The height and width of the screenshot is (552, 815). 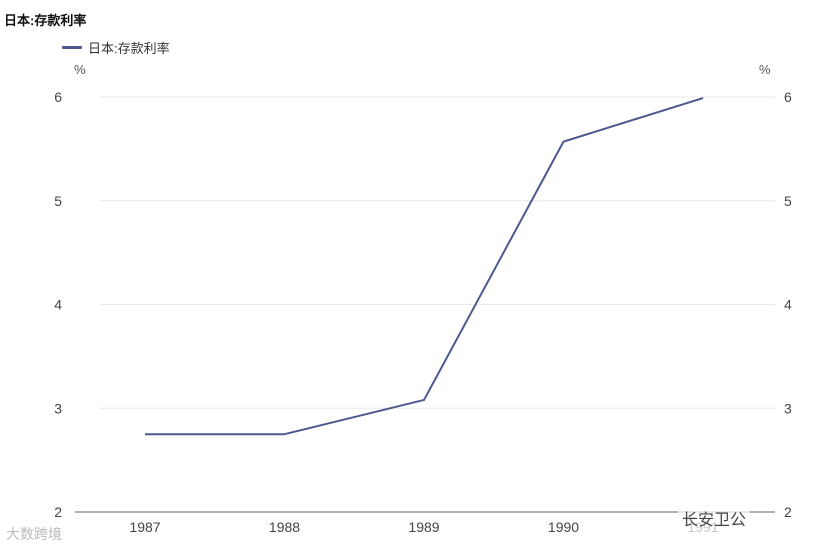 What do you see at coordinates (714, 518) in the screenshot?
I see `watermark-right: 长安卫公` at bounding box center [714, 518].